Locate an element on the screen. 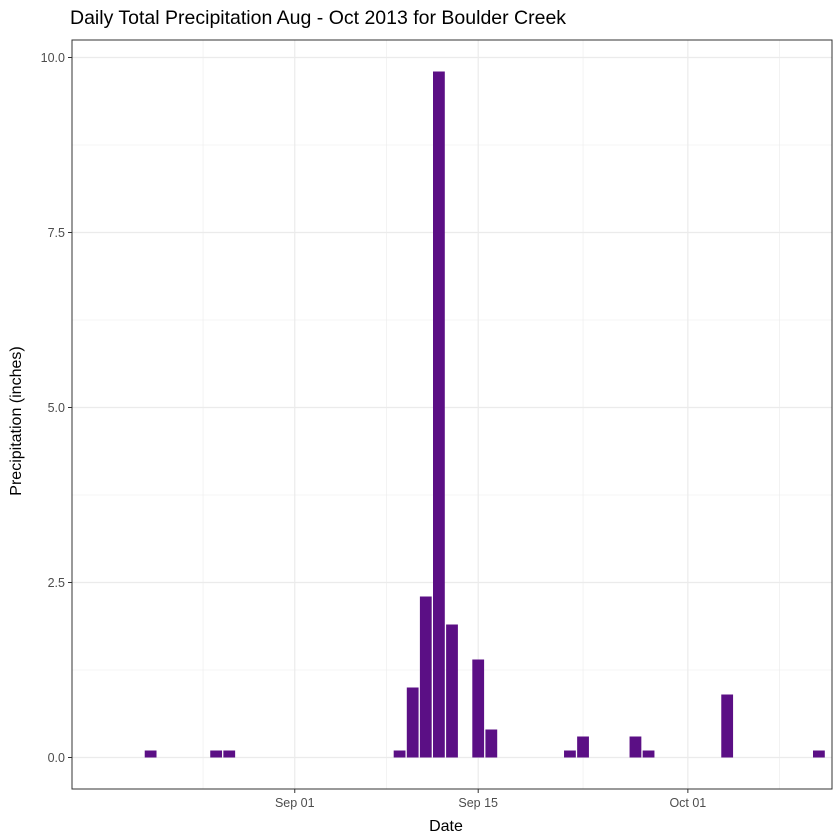  x-axis: Sep 01 Sep 15 Oct 01 is located at coordinates (490, 799).